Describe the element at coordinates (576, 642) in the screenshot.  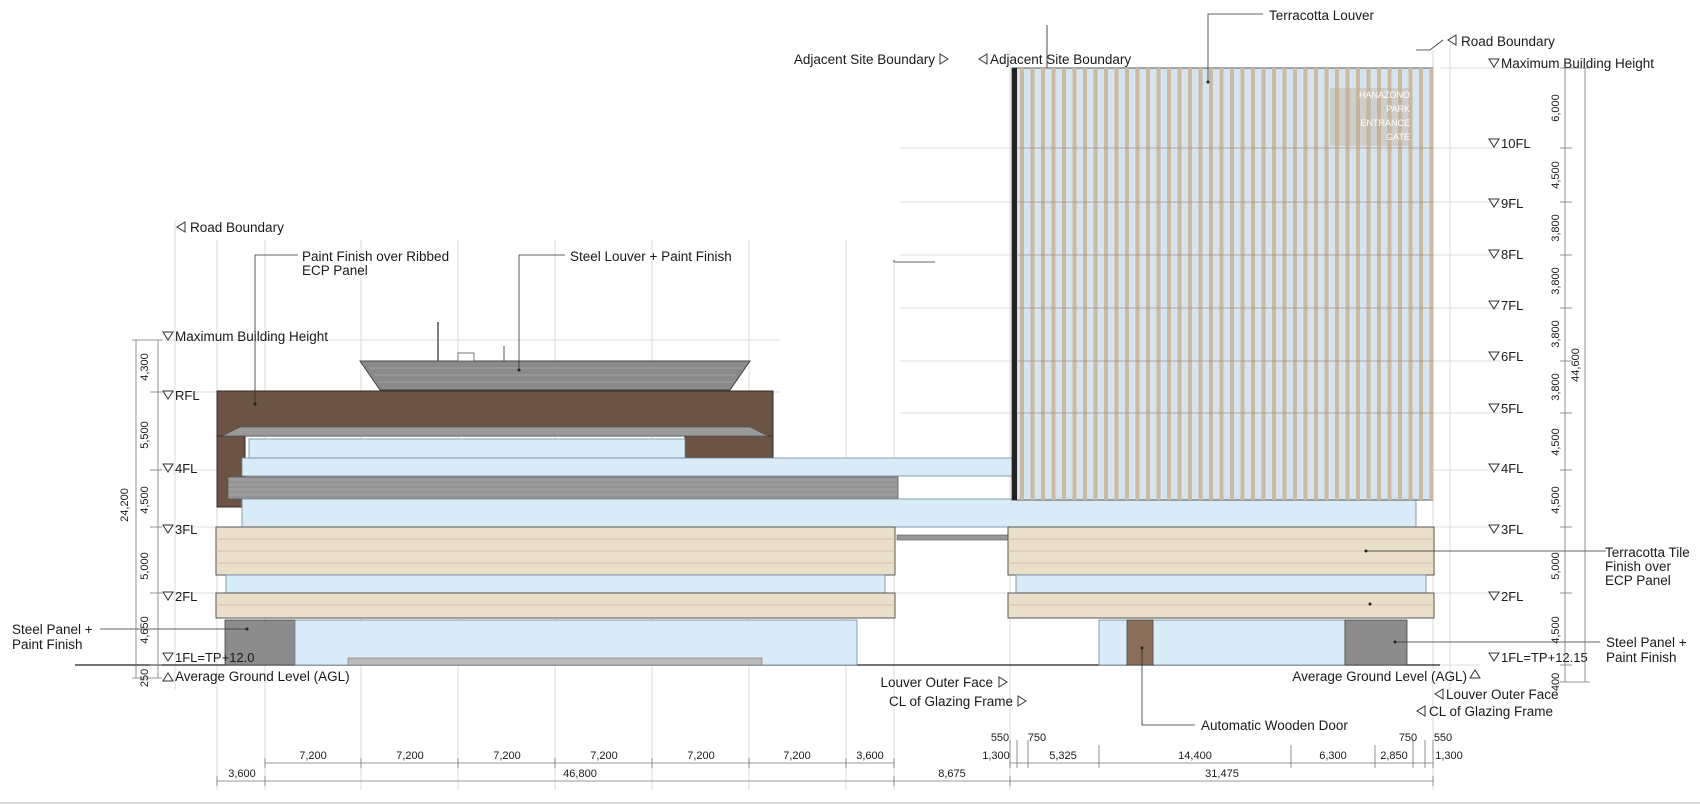
I see `glazing-ground-left` at that location.